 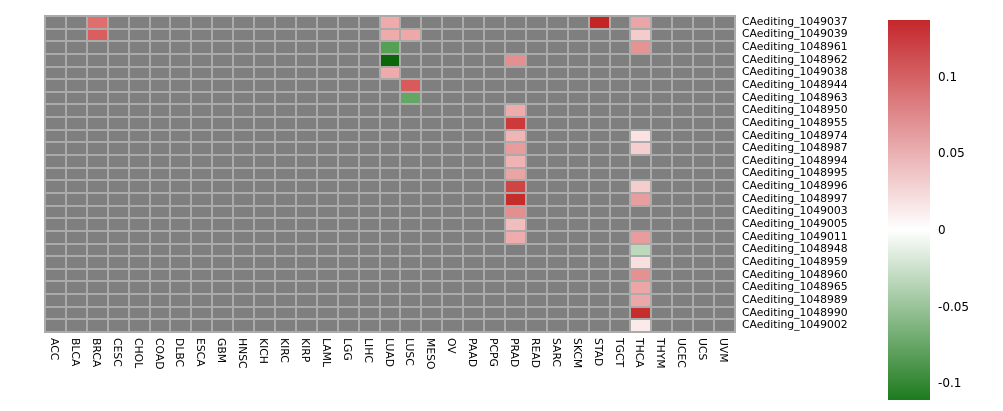 What do you see at coordinates (347, 349) in the screenshot?
I see `col-label: LGG` at bounding box center [347, 349].